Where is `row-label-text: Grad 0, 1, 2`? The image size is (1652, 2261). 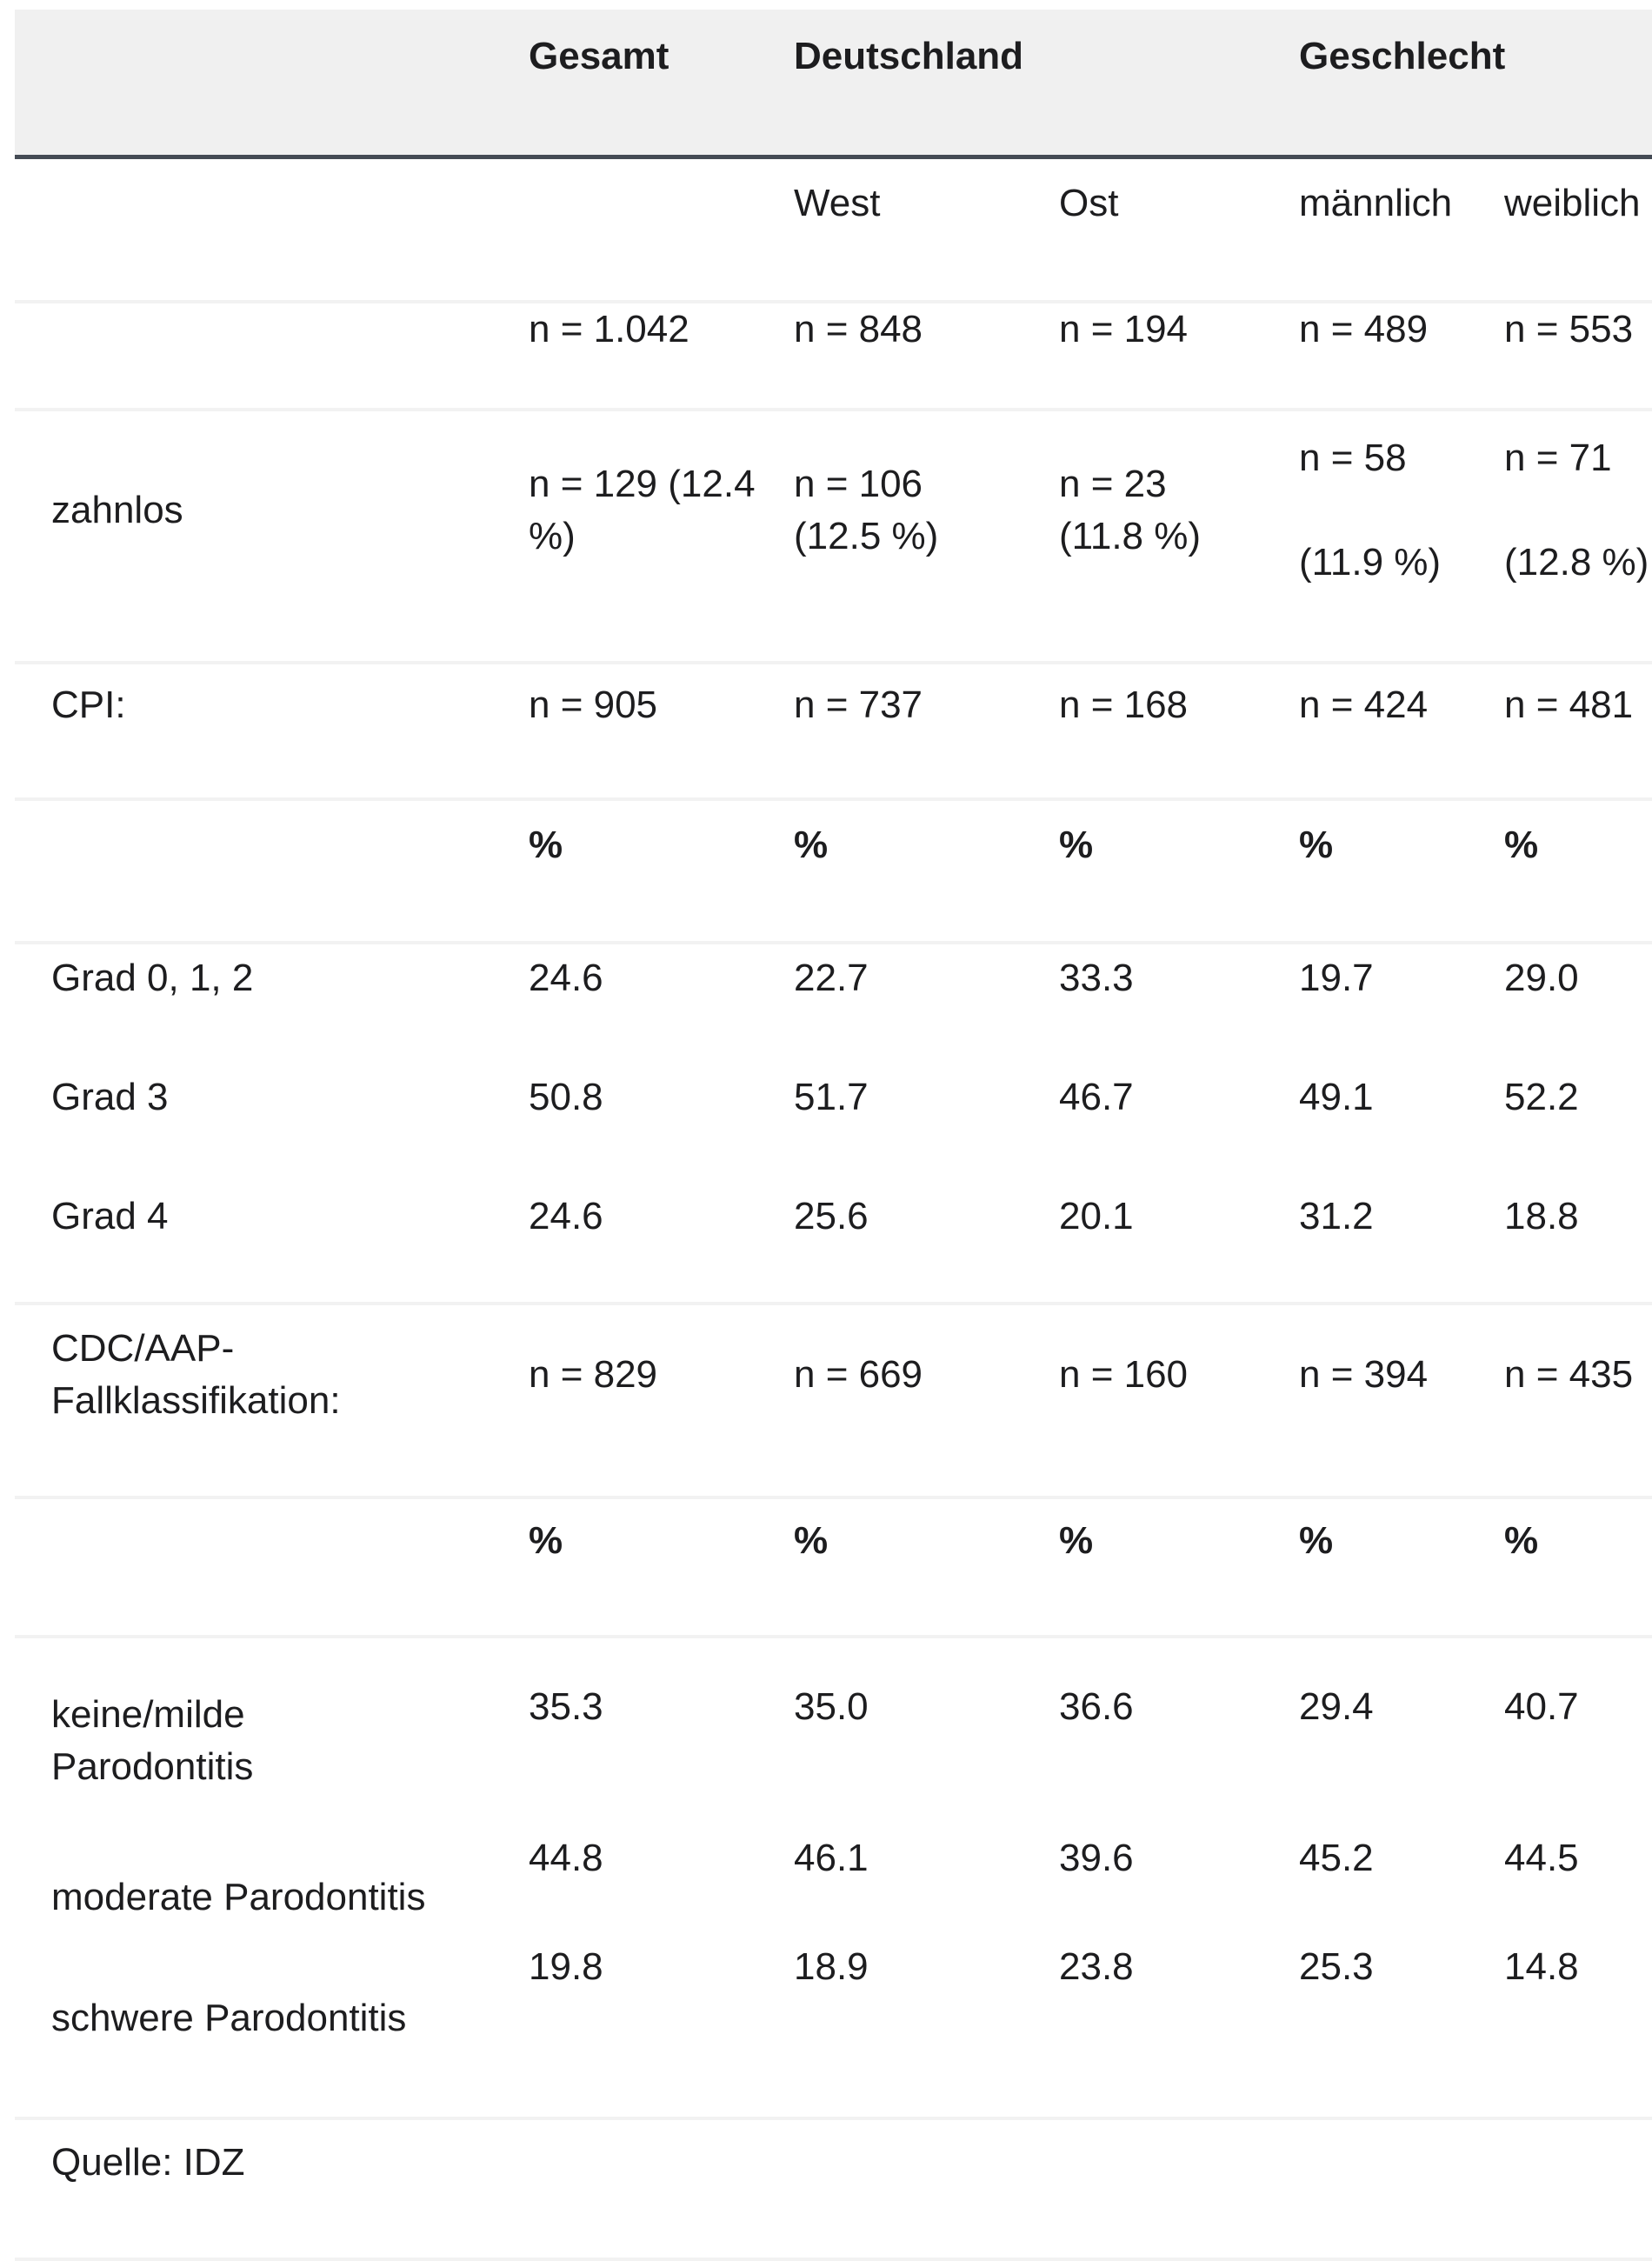
row-label-text: Grad 0, 1, 2 is located at coordinates (152, 977).